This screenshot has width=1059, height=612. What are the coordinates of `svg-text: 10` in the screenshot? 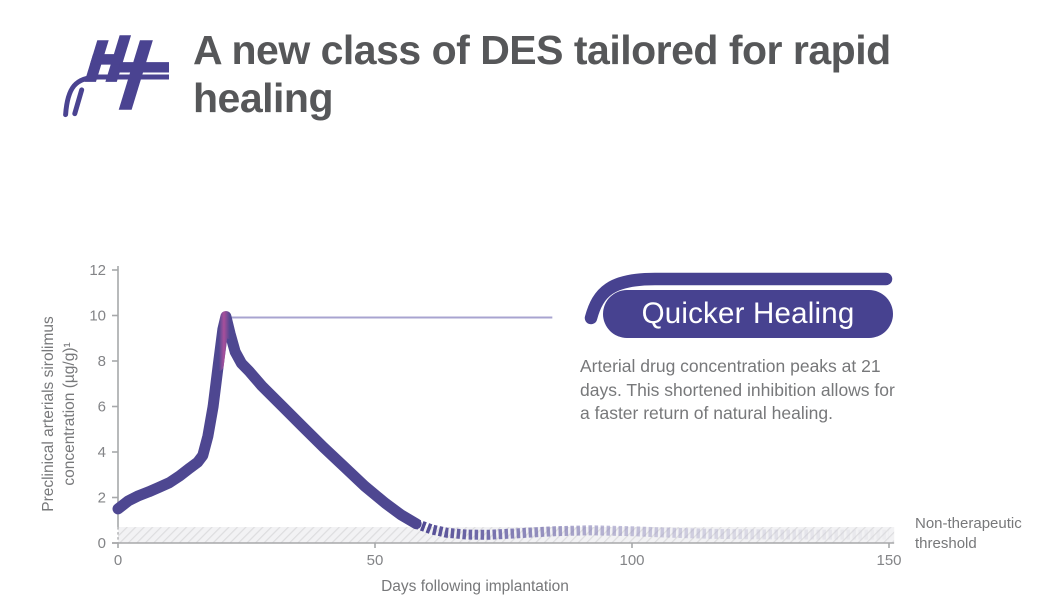 It's located at (97, 316).